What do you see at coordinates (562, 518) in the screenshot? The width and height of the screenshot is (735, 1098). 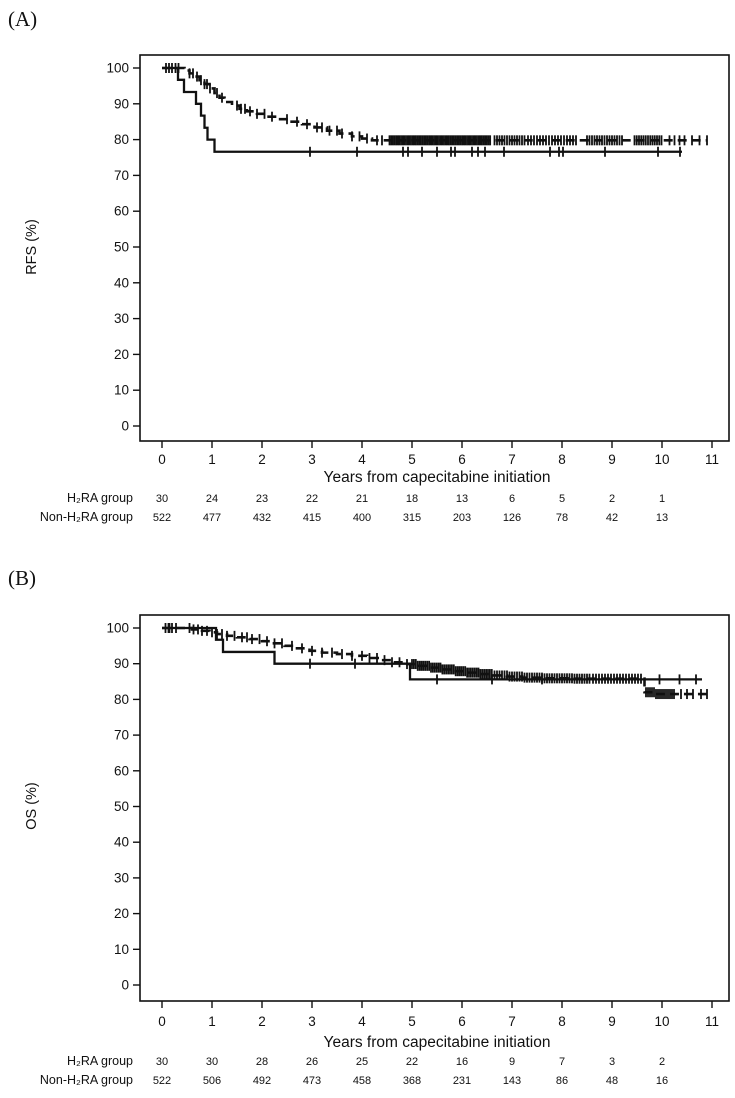 I see `risk-count: 78` at bounding box center [562, 518].